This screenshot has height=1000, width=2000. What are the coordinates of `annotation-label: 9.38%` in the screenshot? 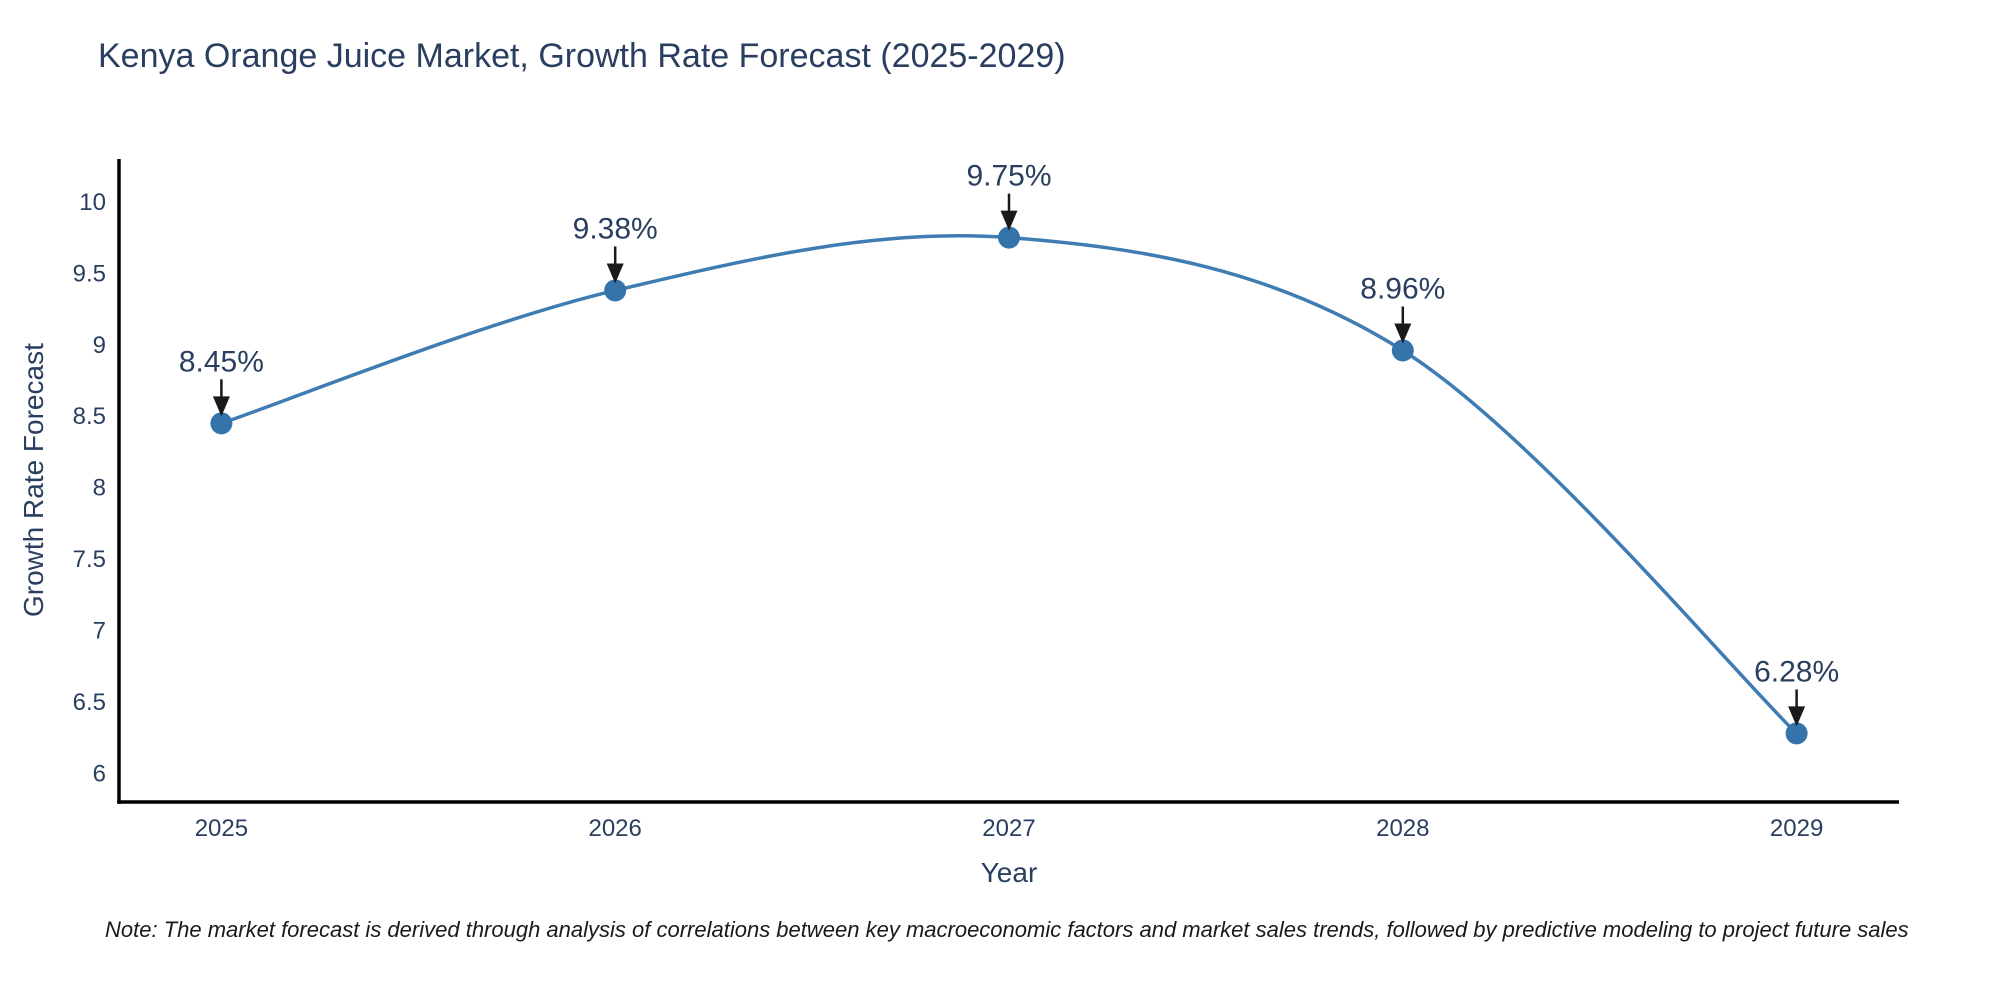 It's located at (615, 228).